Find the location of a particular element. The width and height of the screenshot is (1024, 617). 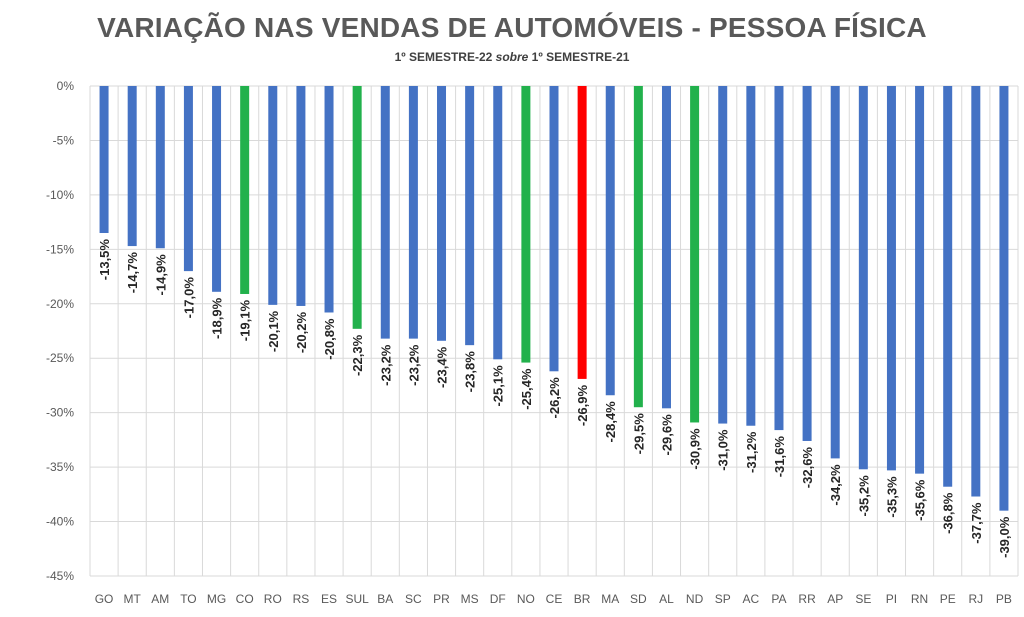

data-label: -26,9% is located at coordinates (582, 405).